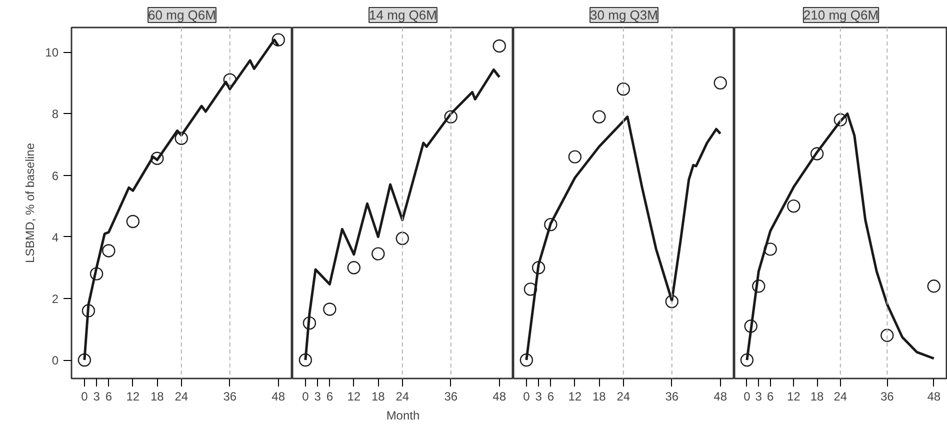 This screenshot has width=947, height=425. I want to click on chart-title: 210 mg Q6M, so click(841, 15).